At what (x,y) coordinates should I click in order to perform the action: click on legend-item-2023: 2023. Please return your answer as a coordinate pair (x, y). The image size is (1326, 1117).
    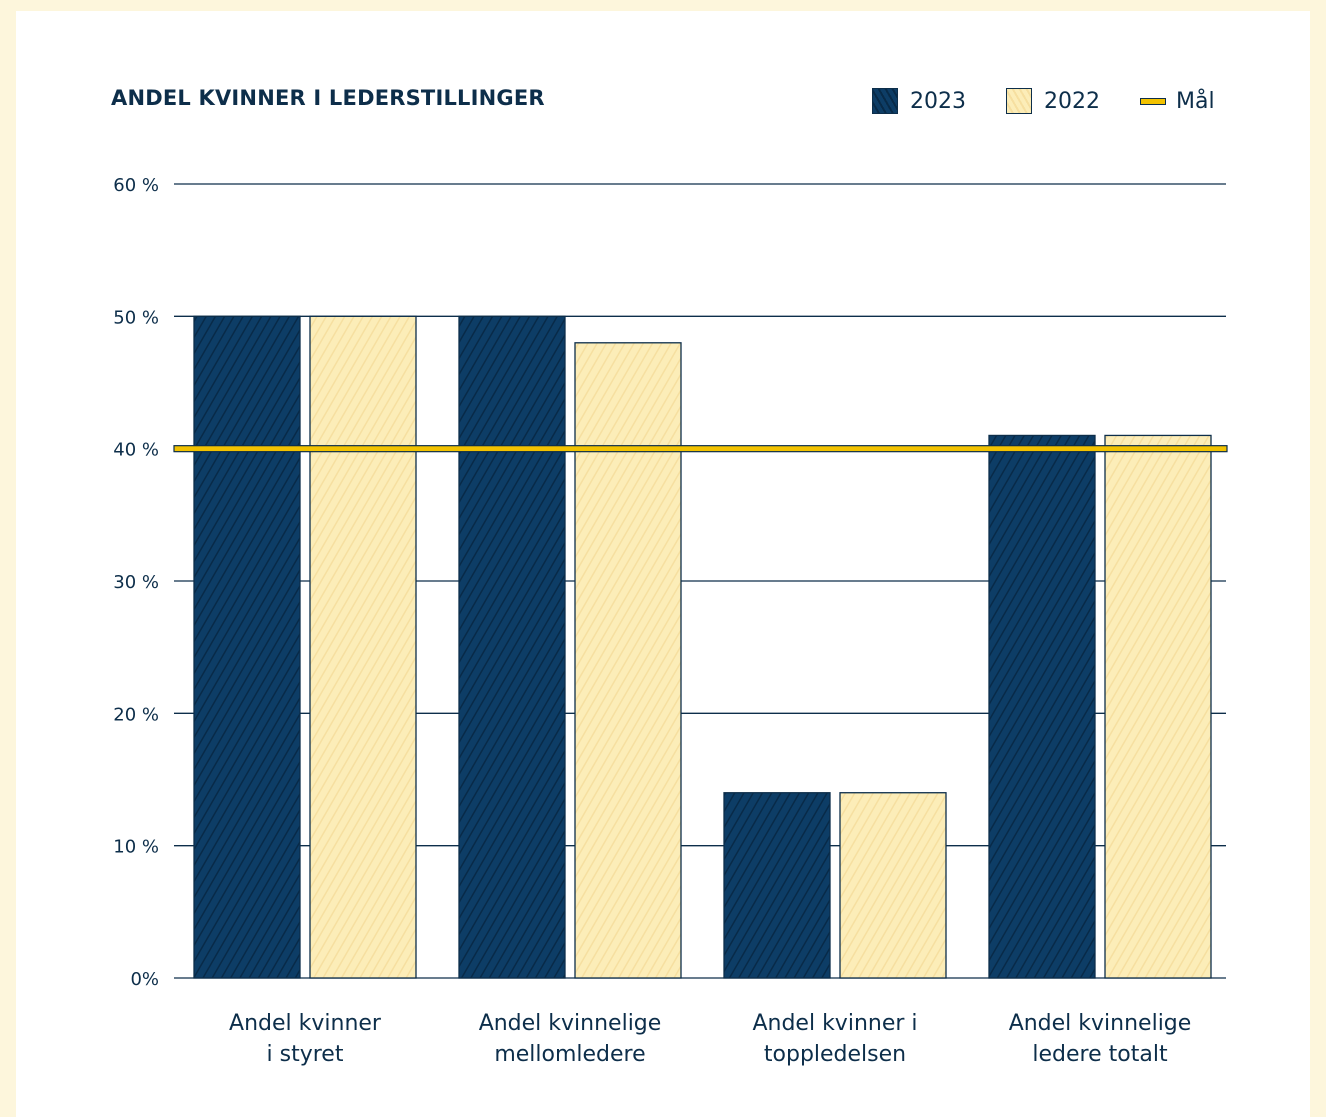
    Looking at the image, I should click on (919, 101).